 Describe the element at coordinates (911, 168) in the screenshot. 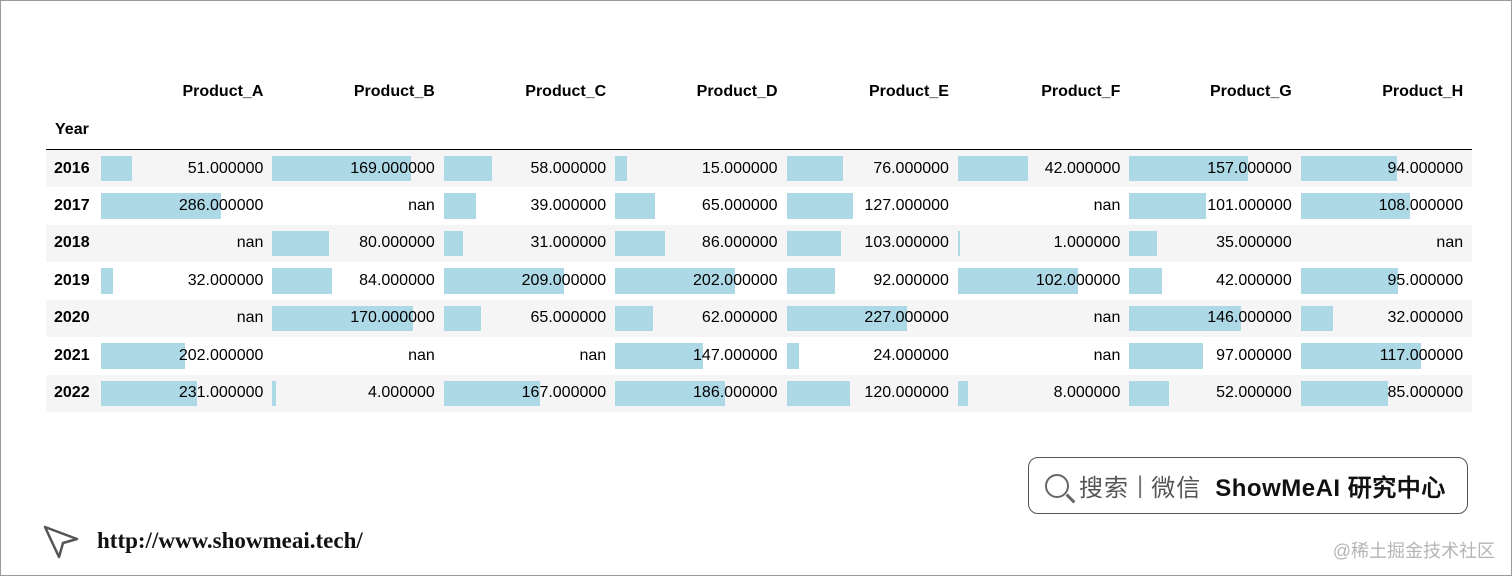

I see `cell-value: 76.000000` at that location.